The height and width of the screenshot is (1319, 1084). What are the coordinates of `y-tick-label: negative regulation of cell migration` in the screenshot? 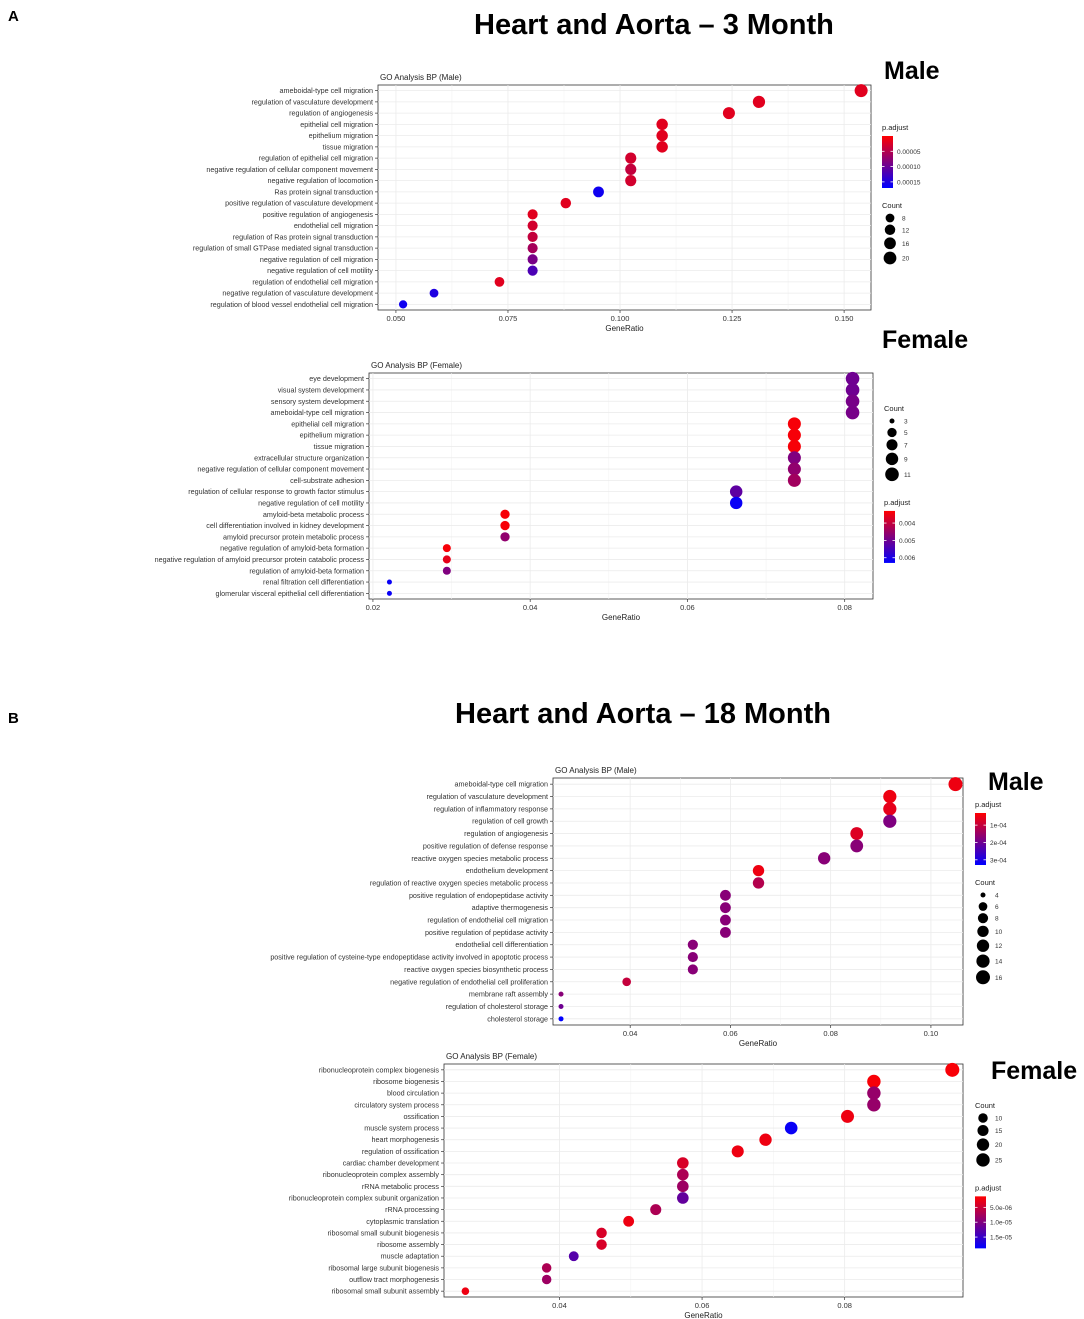 It's located at (316, 259).